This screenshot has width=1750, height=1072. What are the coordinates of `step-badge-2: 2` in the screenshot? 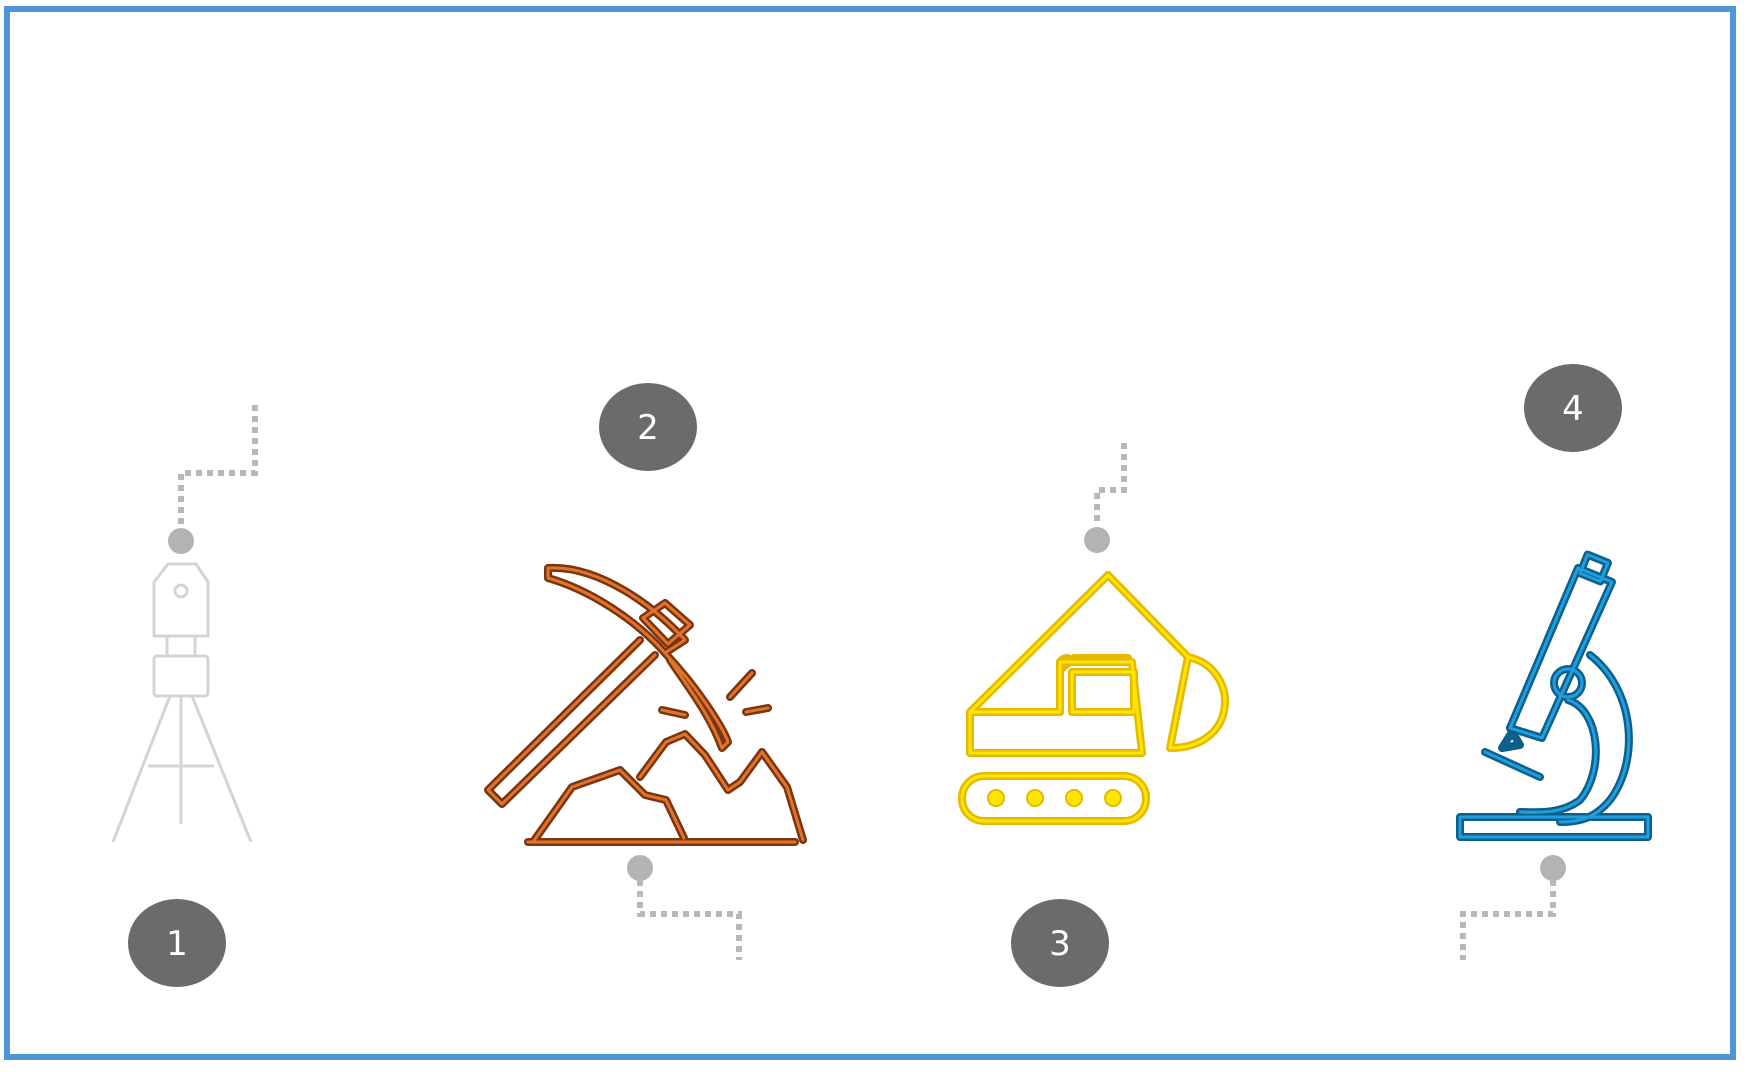 It's located at (648, 427).